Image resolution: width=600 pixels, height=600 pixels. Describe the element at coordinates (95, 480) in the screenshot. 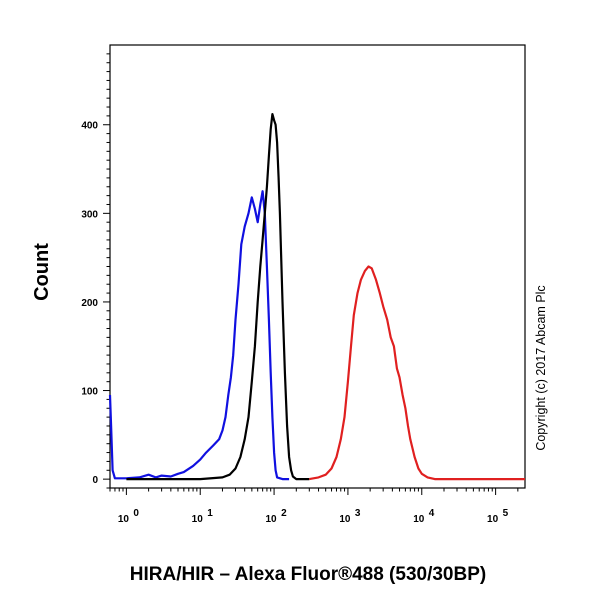

I see `y-tick-label: 0` at that location.